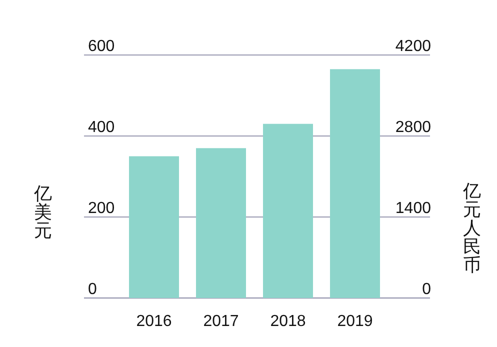 The height and width of the screenshot is (347, 497). I want to click on x-tick-label: 2018, so click(288, 321).